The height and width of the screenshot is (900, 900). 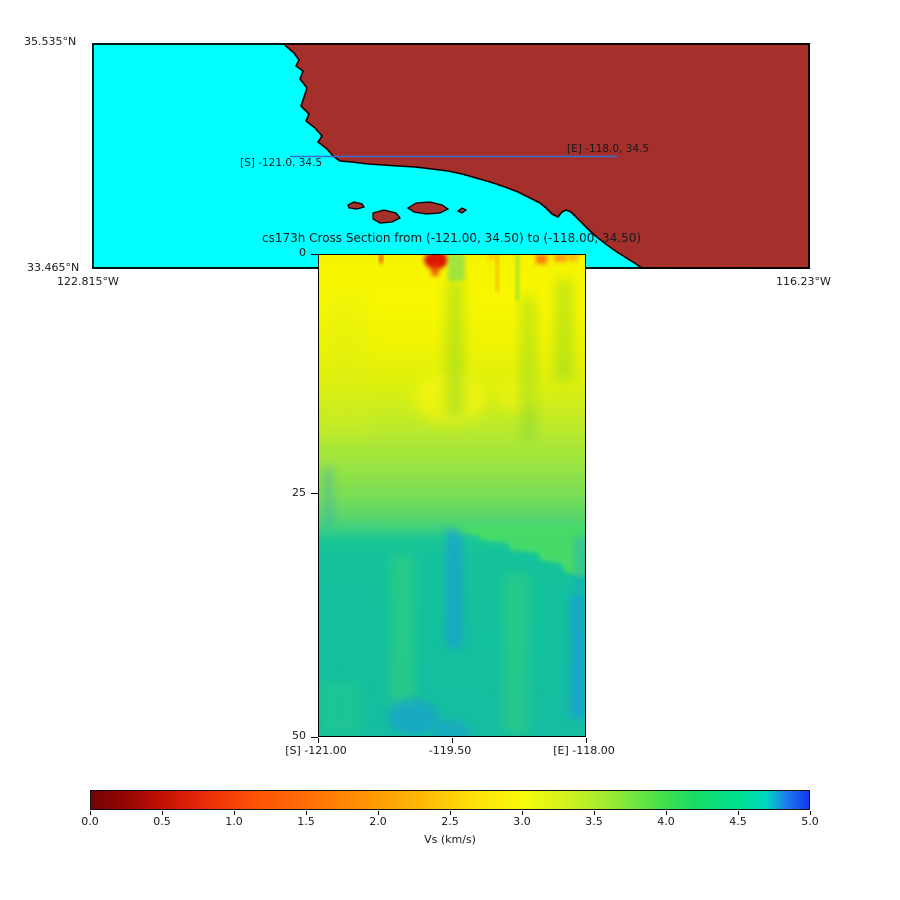 What do you see at coordinates (387, 216) in the screenshot?
I see `island-santa-rosa` at bounding box center [387, 216].